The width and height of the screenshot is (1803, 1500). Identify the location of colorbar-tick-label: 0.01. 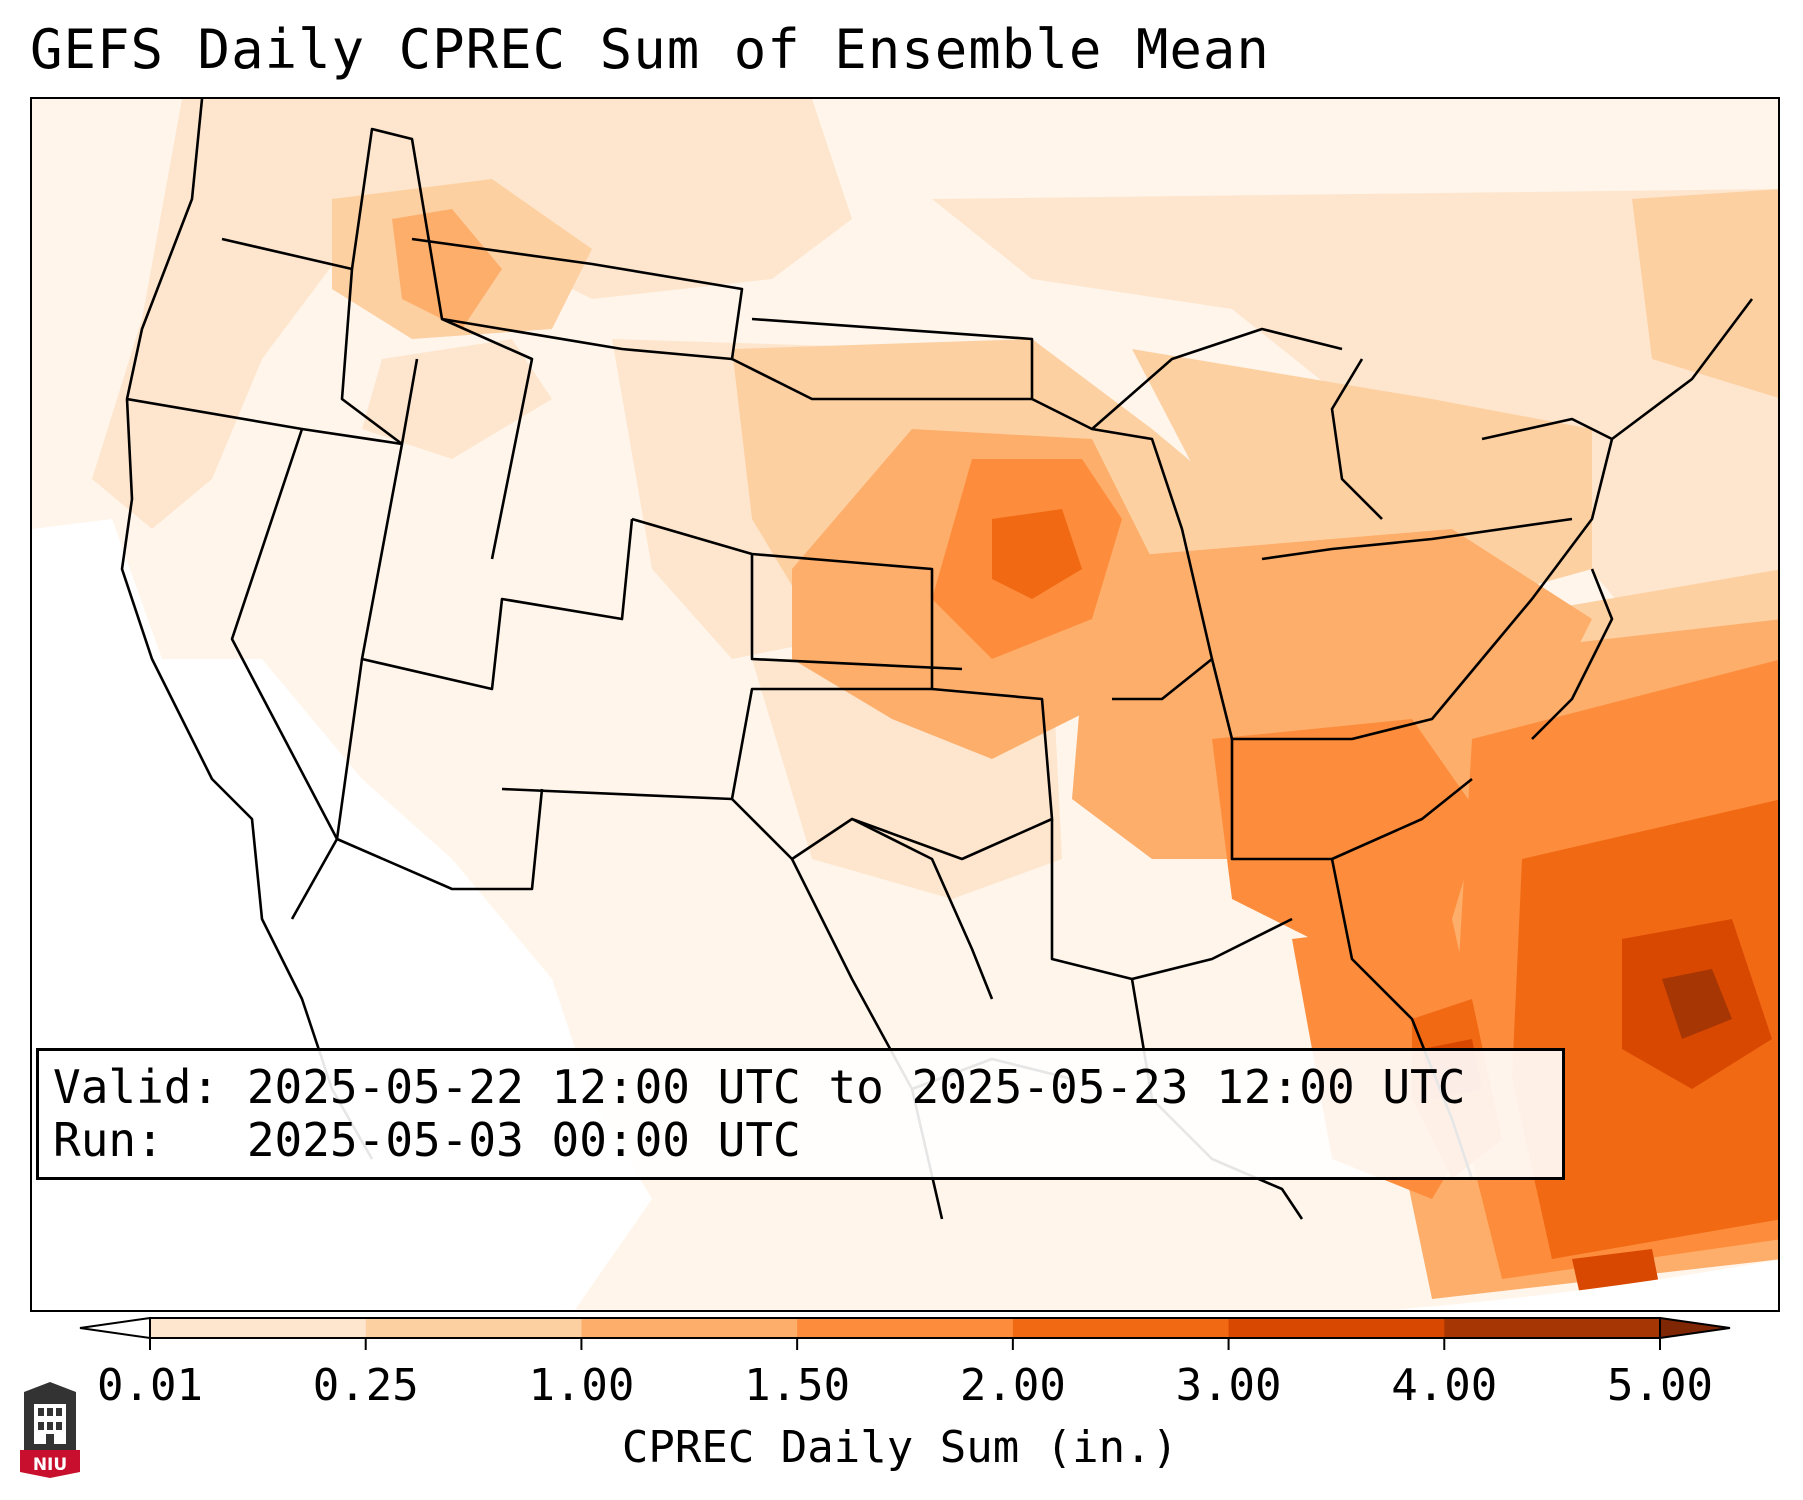
(150, 1385).